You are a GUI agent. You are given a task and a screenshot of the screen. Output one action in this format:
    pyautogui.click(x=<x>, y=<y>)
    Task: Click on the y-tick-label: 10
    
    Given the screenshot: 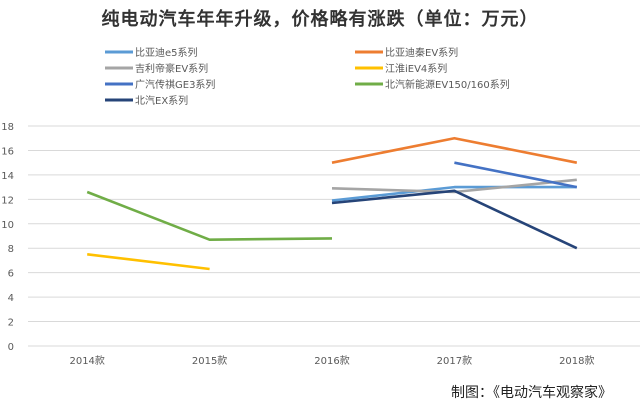 What is the action you would take?
    pyautogui.click(x=7, y=225)
    